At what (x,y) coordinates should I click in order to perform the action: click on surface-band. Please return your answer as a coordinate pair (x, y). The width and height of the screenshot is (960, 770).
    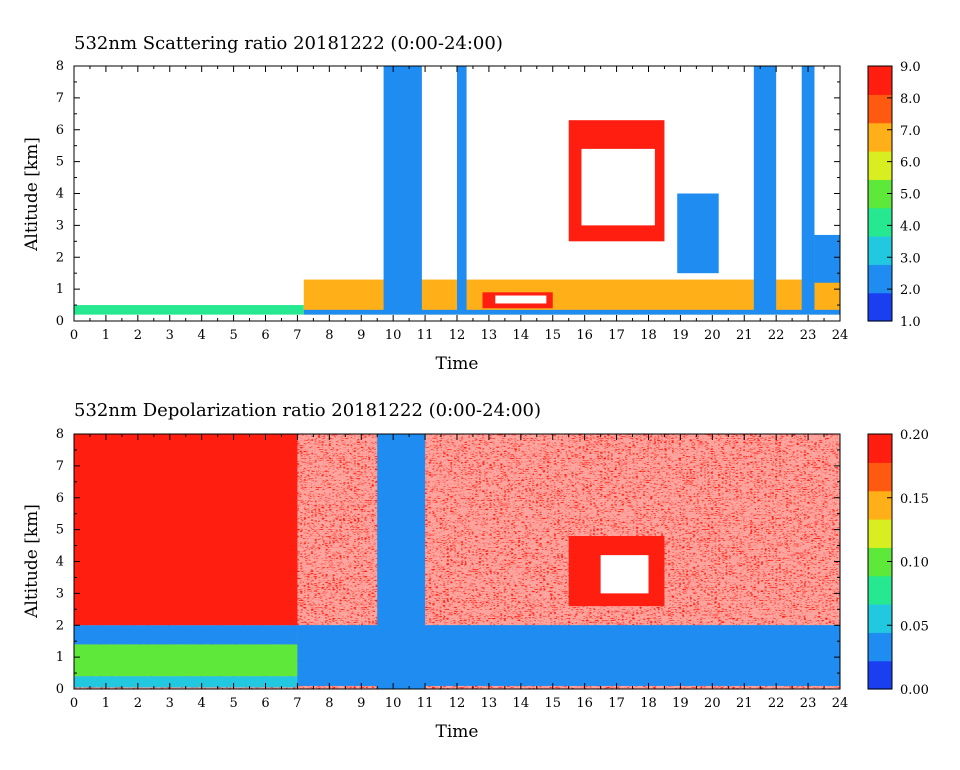
    Looking at the image, I should click on (186, 682).